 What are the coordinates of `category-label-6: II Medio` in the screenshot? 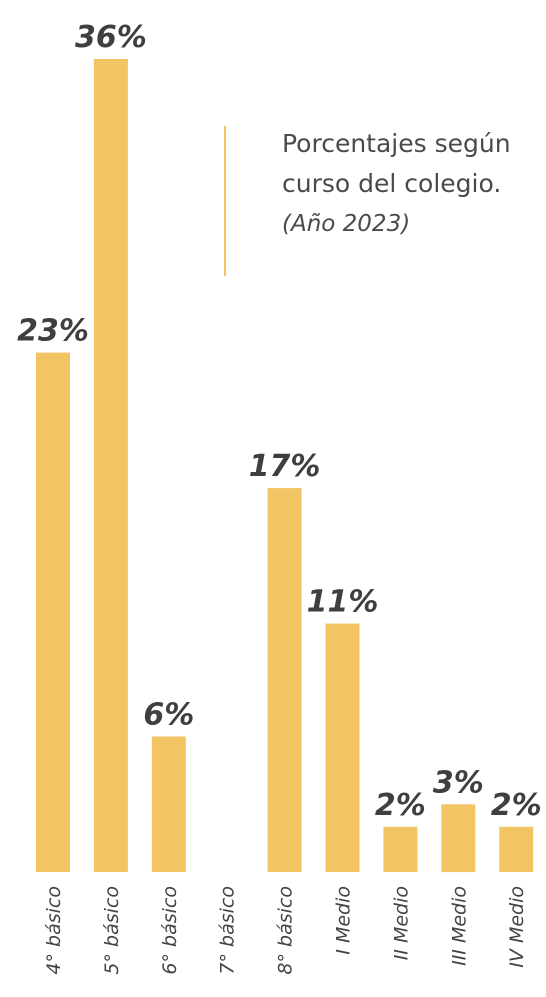 It's located at (401, 923).